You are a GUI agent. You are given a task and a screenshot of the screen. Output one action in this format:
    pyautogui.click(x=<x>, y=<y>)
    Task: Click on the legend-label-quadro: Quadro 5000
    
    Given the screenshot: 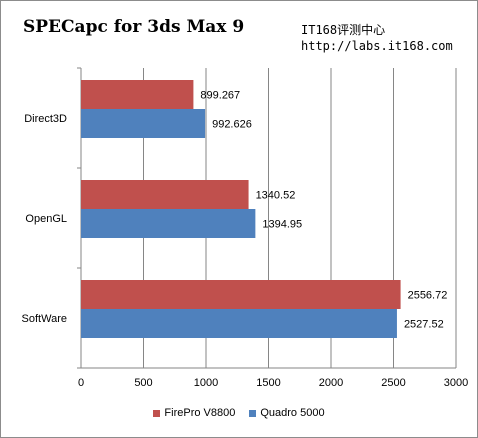 What is the action you would take?
    pyautogui.click(x=292, y=413)
    